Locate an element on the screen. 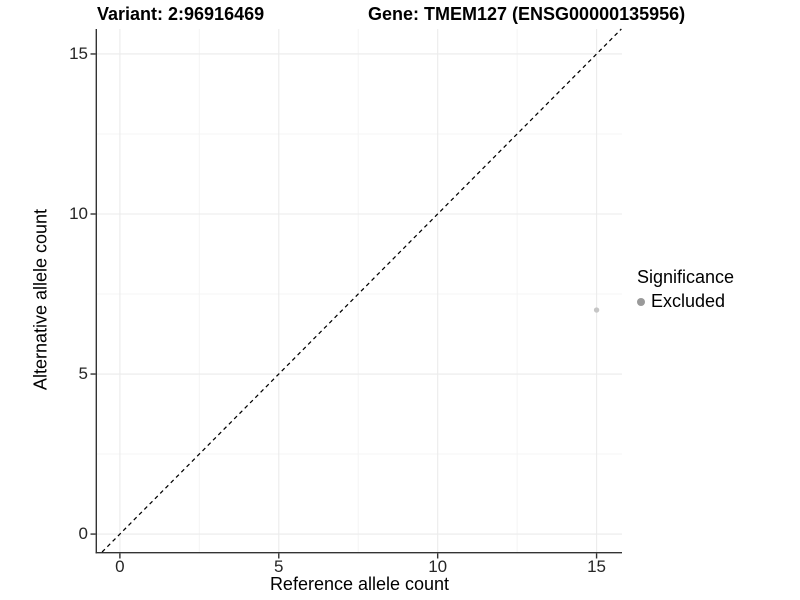 The image size is (800, 600). y-tick-label: 5 is located at coordinates (83, 374).